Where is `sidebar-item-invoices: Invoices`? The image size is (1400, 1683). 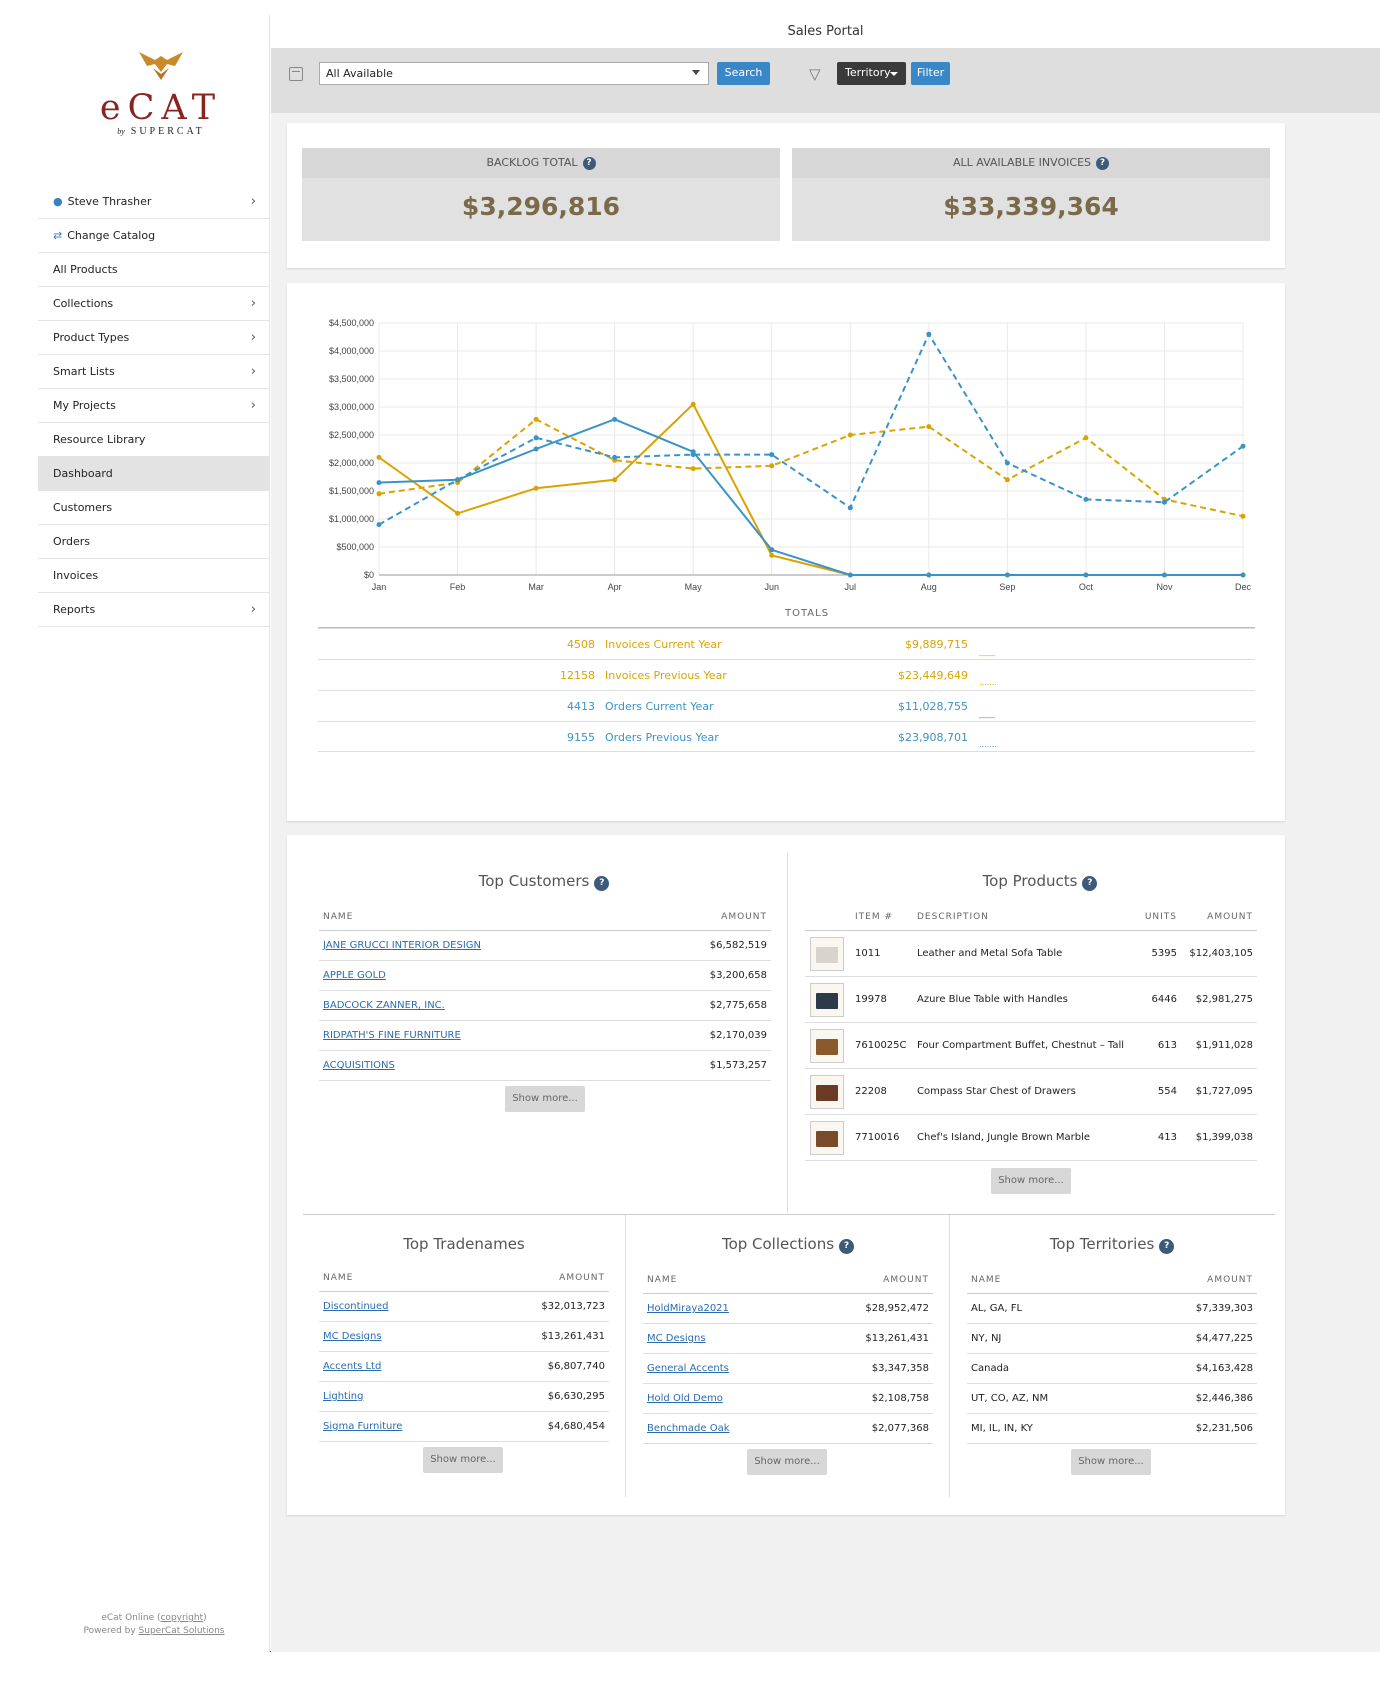
sidebar-item-invoices: Invoices is located at coordinates (154, 576).